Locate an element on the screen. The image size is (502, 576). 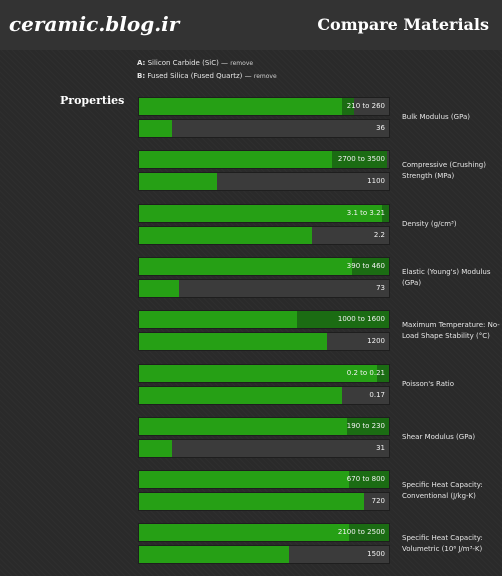
bar-a-shear-modulus-gpa-value: 190 to 230 is located at coordinates (365, 426).